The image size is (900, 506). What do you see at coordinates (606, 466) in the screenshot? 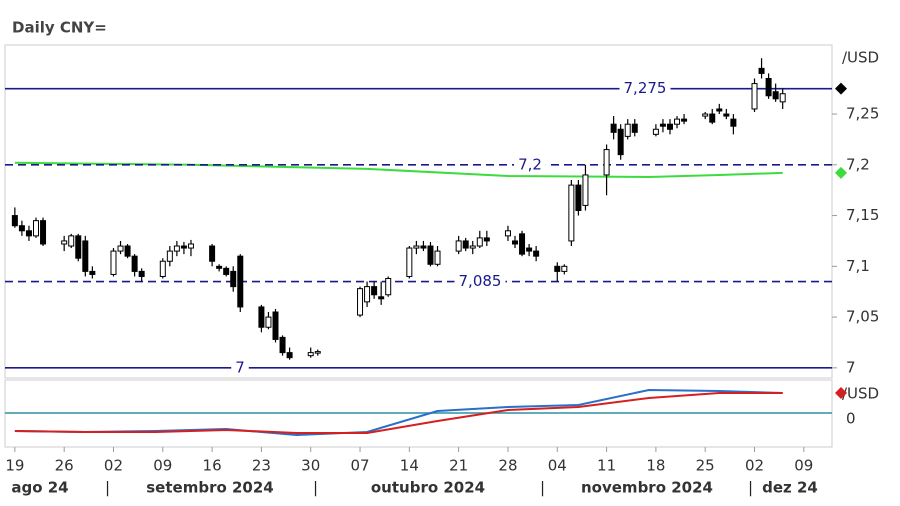
I see `x-tick-label: 11` at bounding box center [606, 466].